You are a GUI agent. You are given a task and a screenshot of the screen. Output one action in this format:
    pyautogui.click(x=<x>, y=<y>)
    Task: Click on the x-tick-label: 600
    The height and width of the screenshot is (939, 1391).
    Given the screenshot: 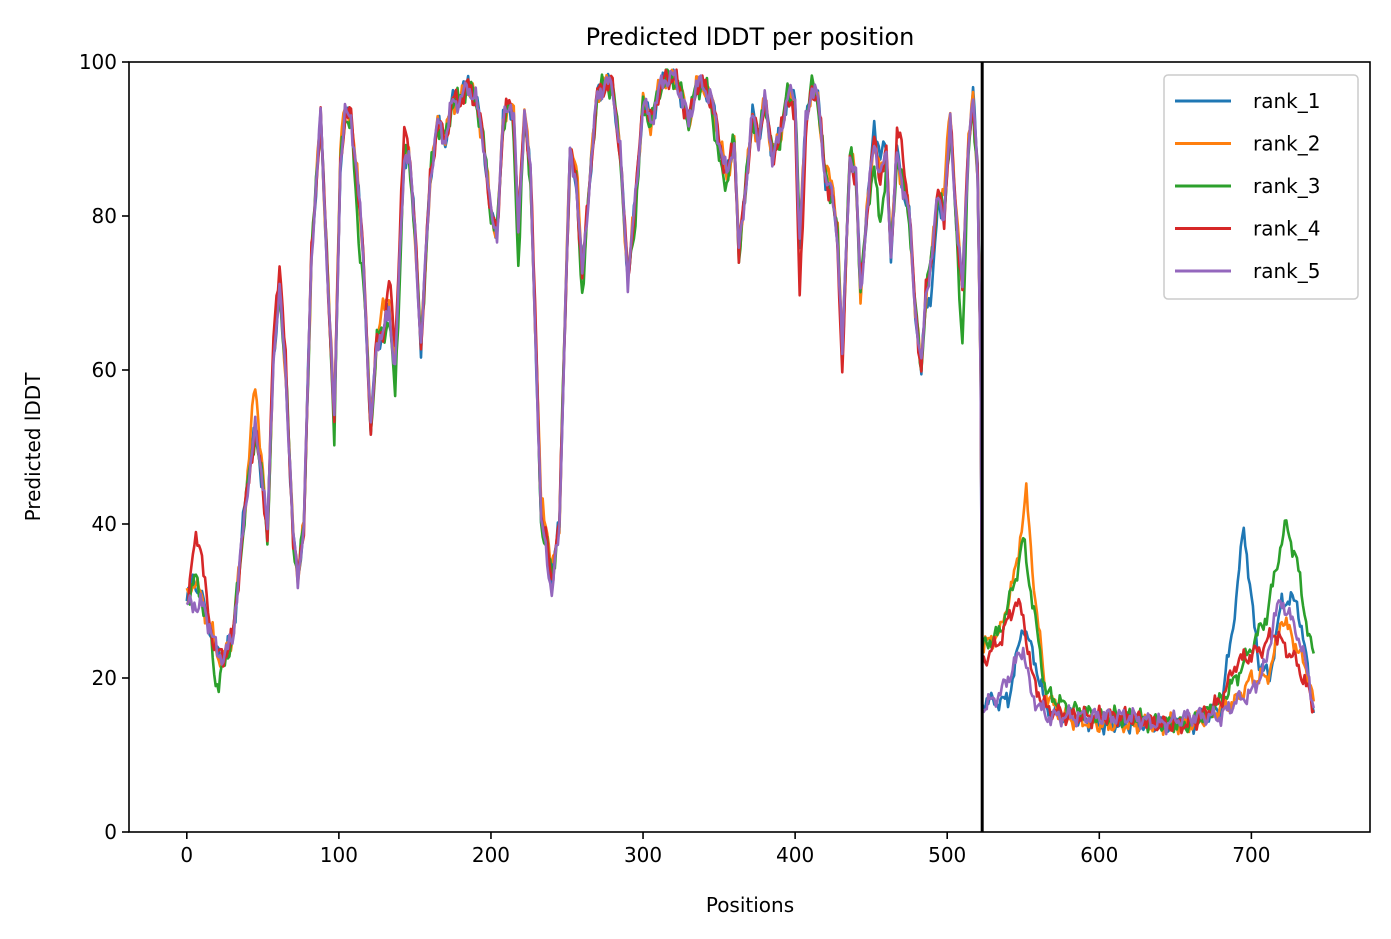 What is the action you would take?
    pyautogui.click(x=1099, y=855)
    